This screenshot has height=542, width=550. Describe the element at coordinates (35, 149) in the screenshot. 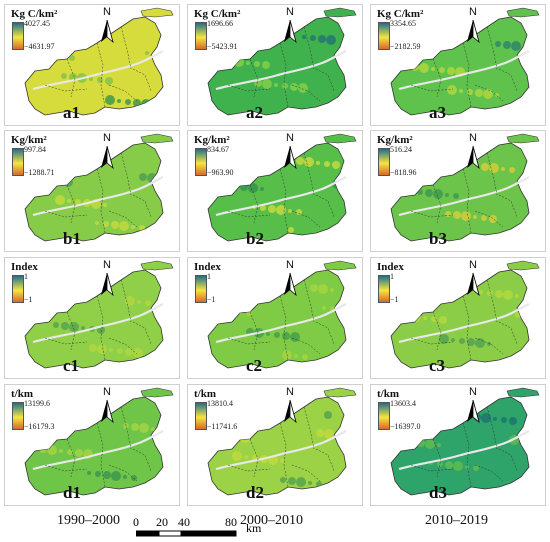

I see `legend-max-b1: 997.84` at that location.